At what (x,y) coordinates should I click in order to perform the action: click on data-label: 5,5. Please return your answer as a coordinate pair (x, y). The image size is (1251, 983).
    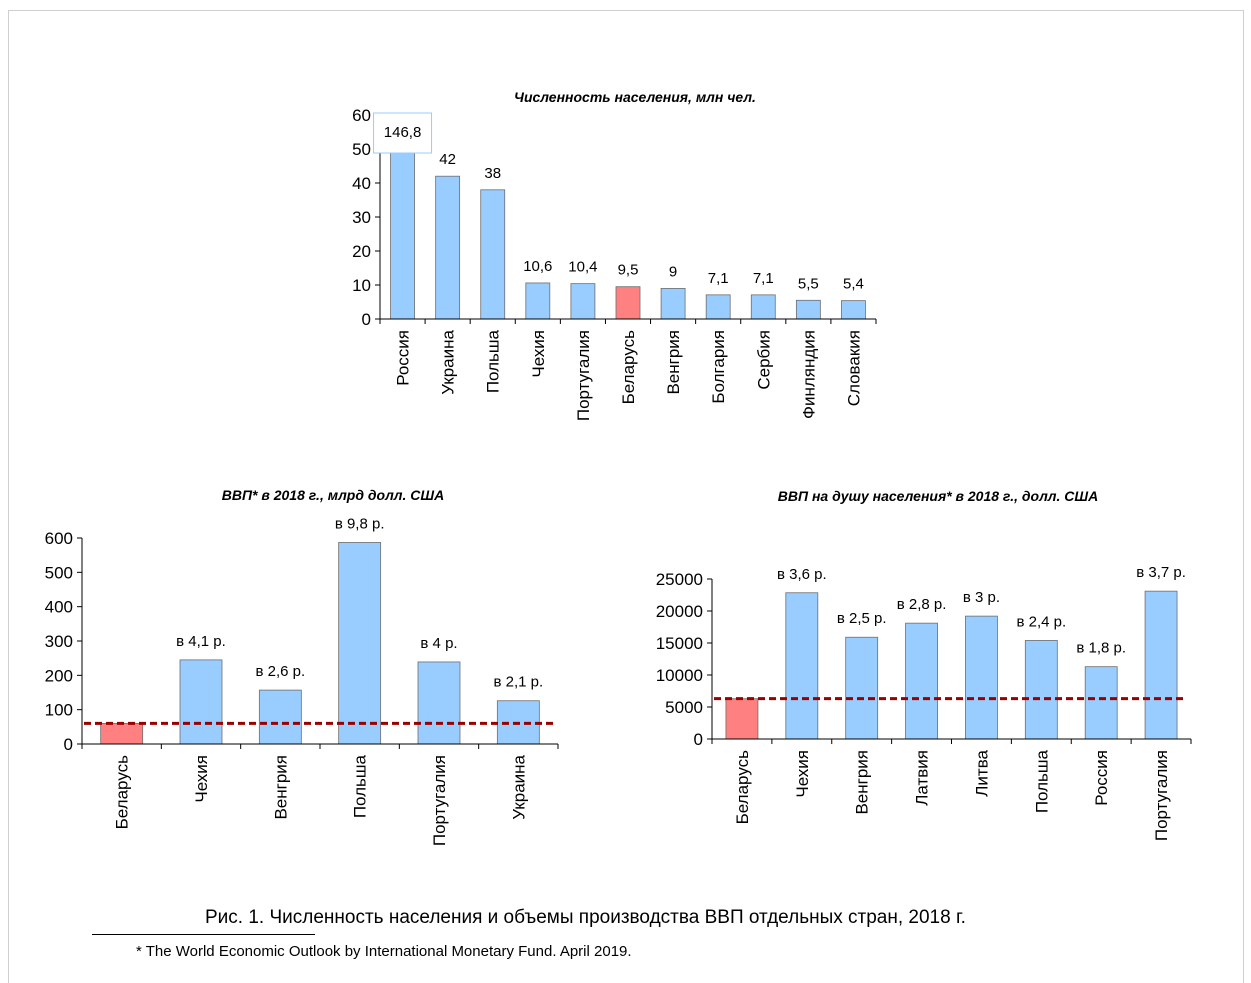
    Looking at the image, I should click on (808, 283).